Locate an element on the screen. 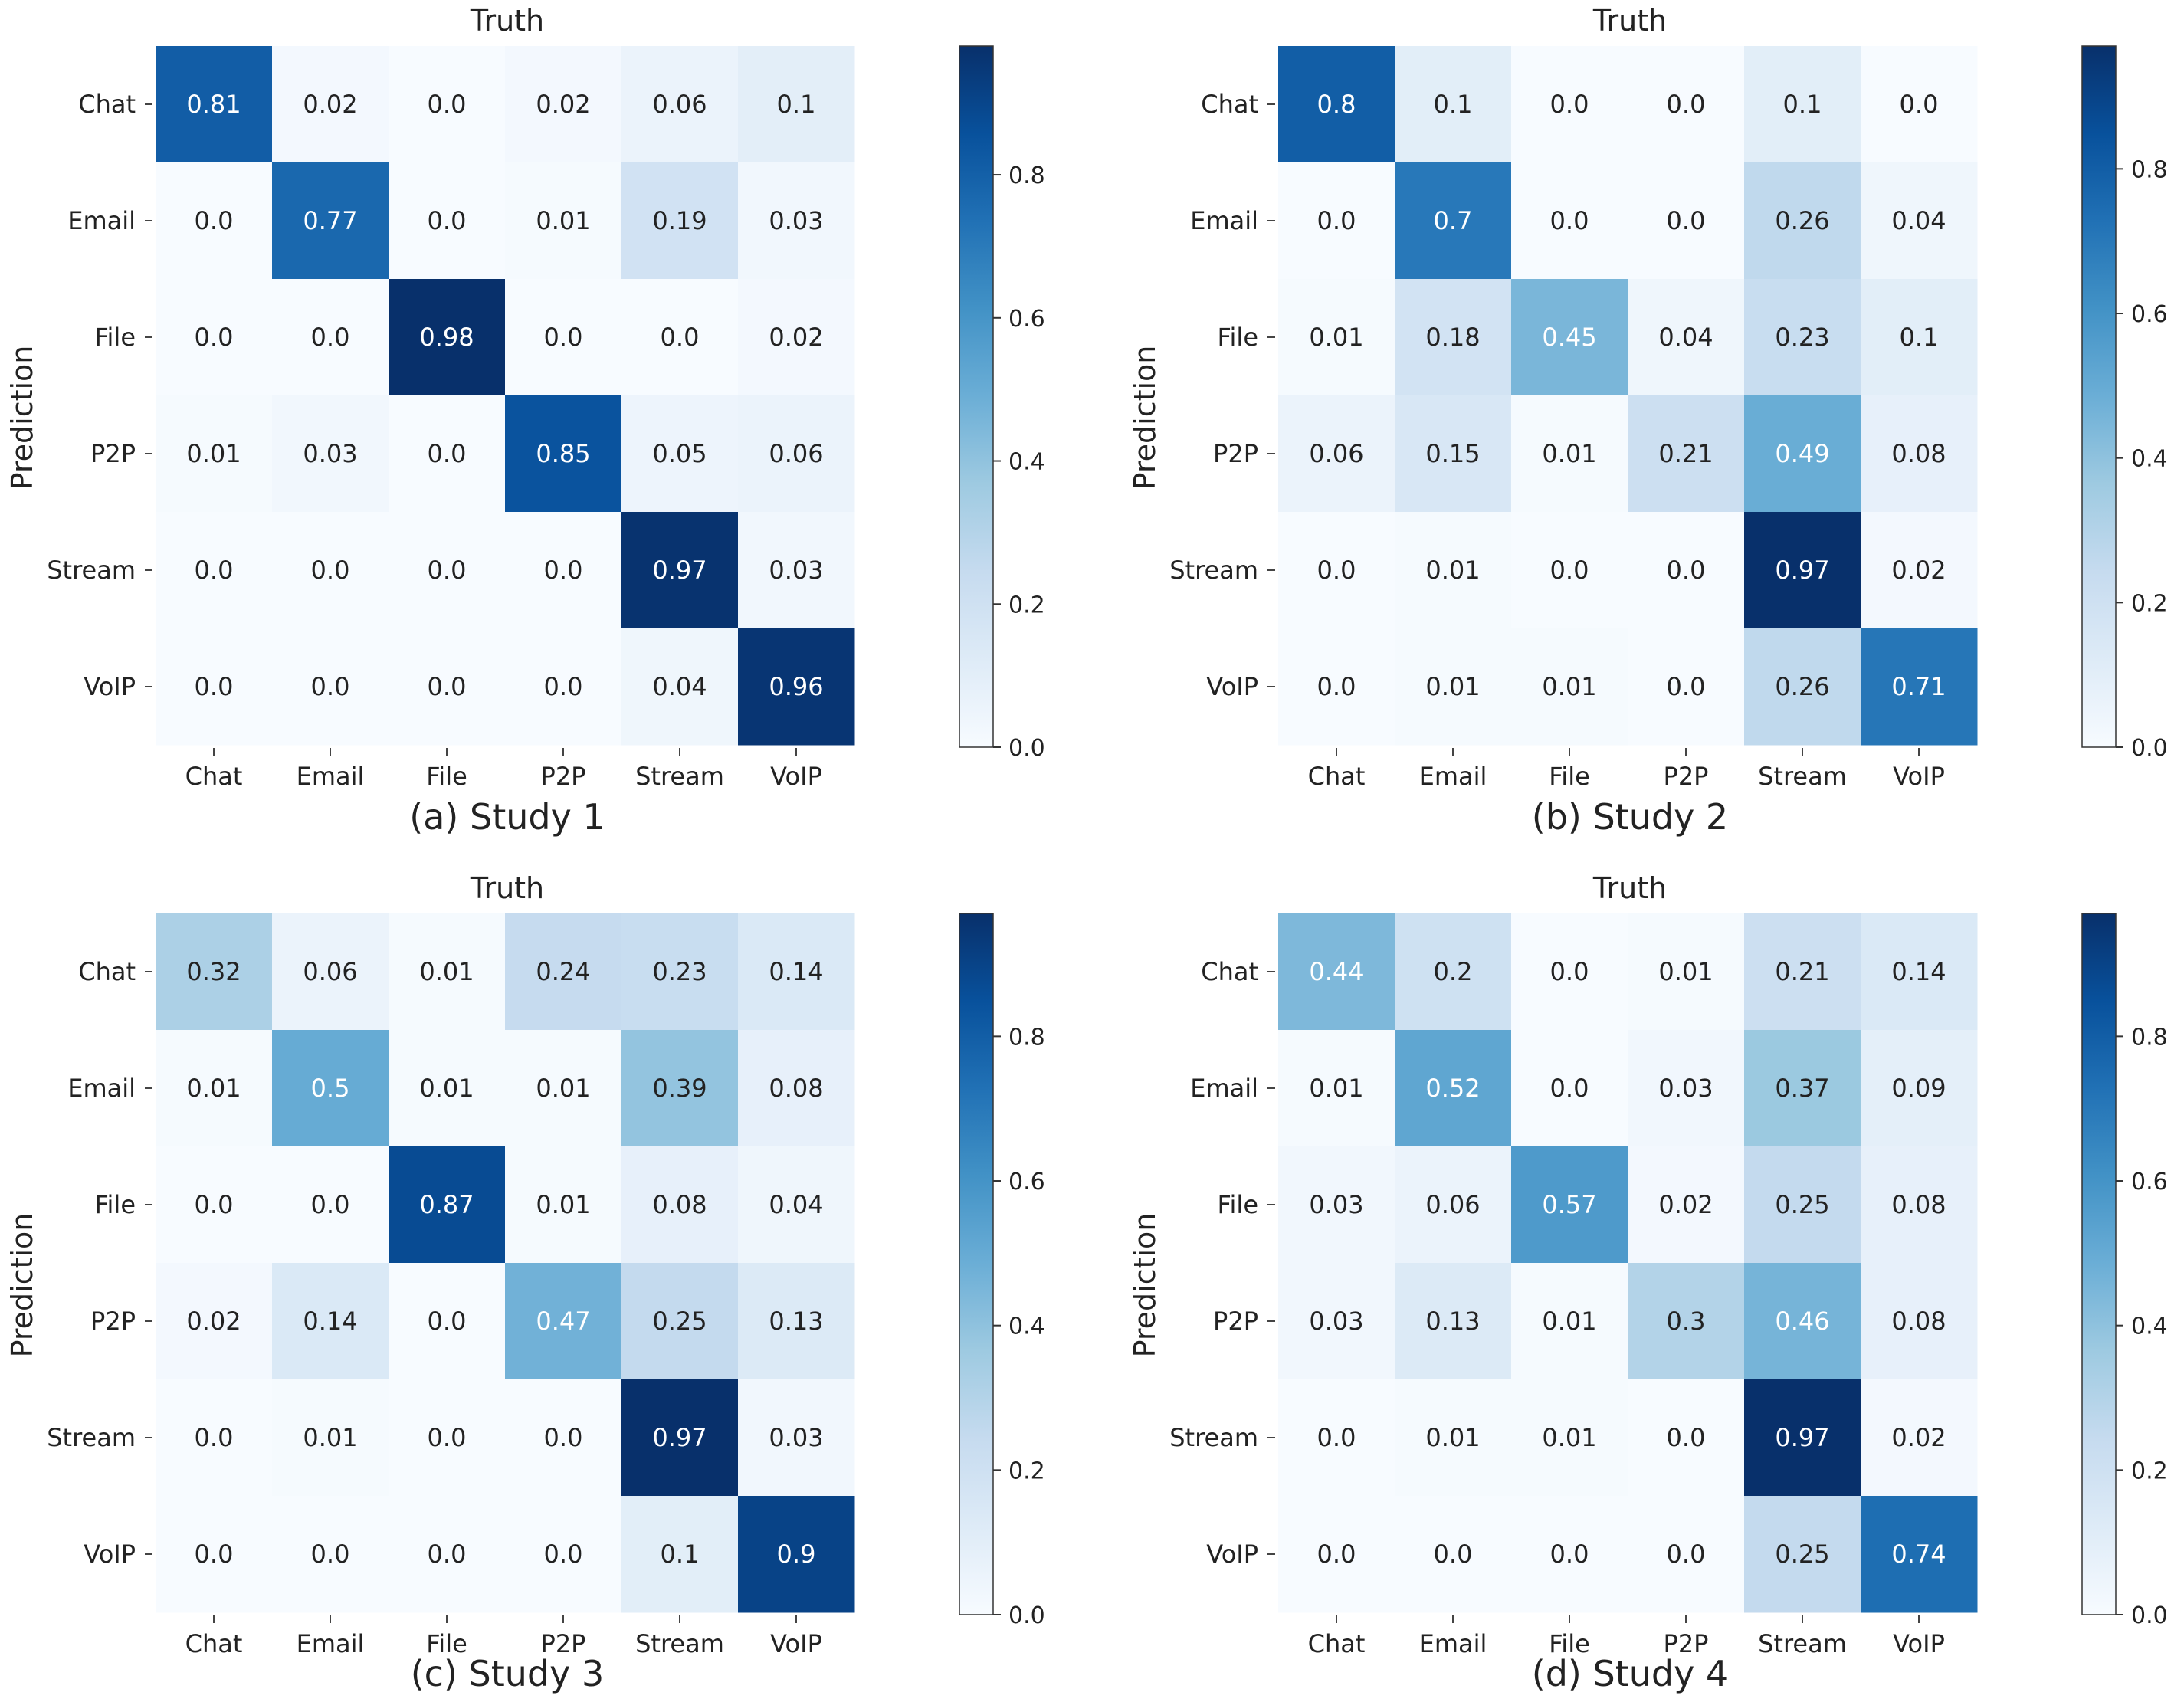 The image size is (2184, 1702). cell-value-label: 0.85 is located at coordinates (563, 454).